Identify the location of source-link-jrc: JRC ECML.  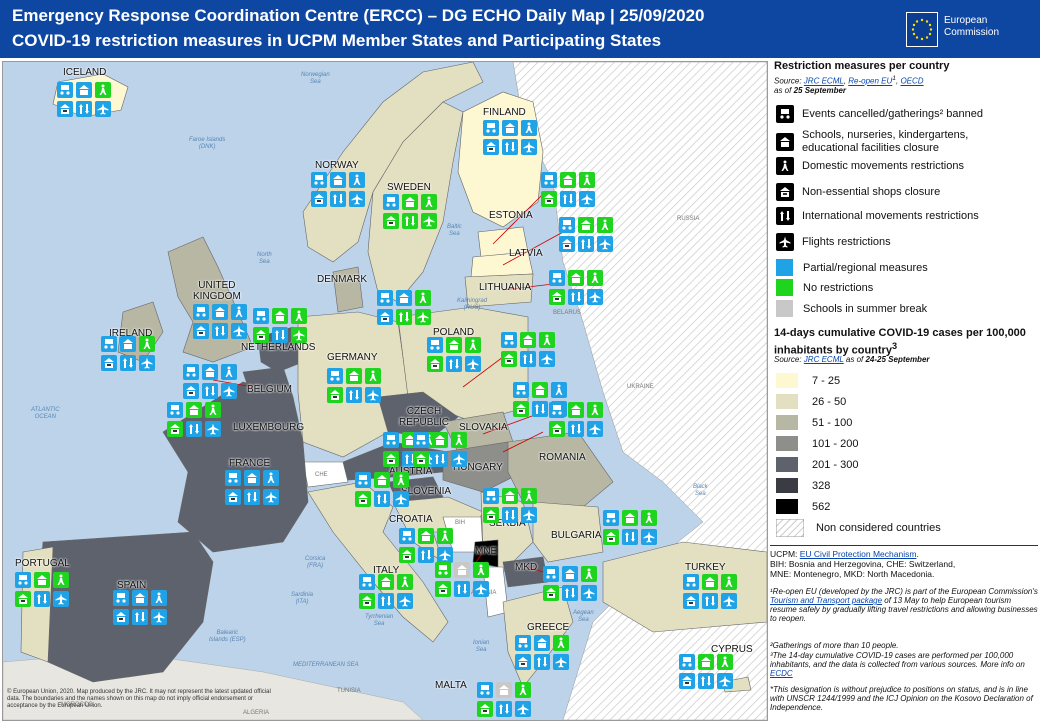
(823, 81).